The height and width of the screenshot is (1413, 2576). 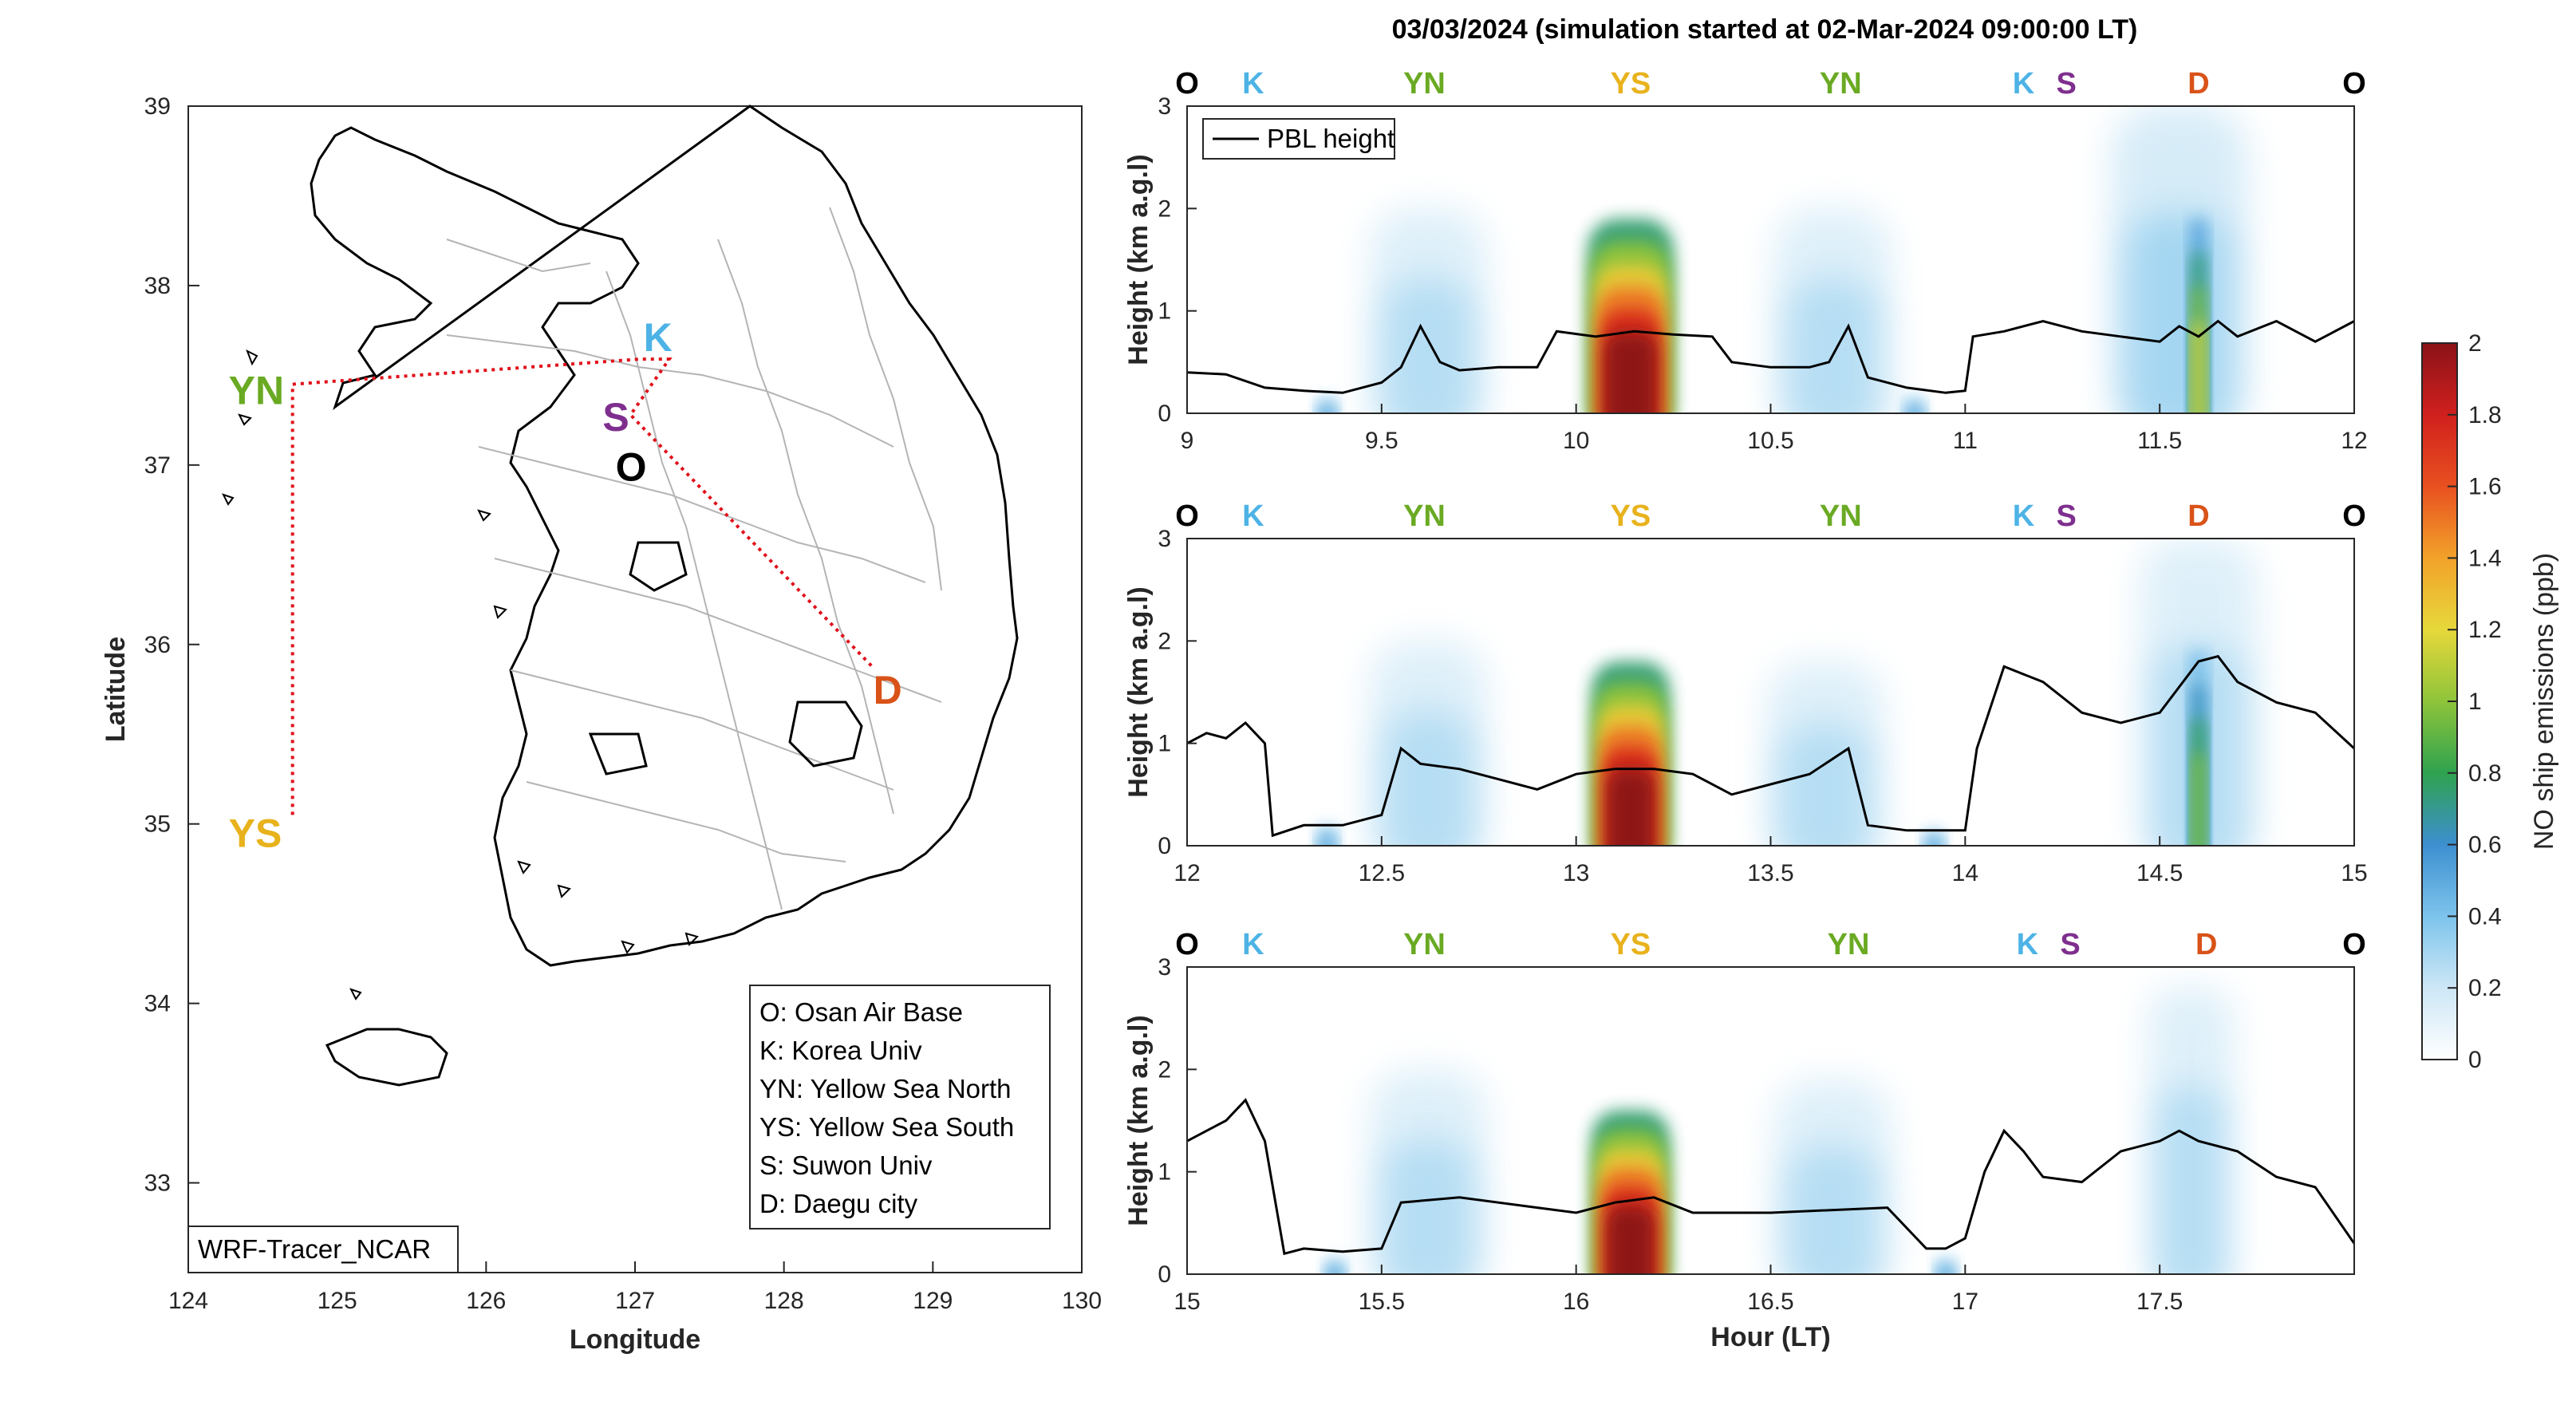 What do you see at coordinates (2485, 845) in the screenshot?
I see `colorbar-tick-label: 0.6` at bounding box center [2485, 845].